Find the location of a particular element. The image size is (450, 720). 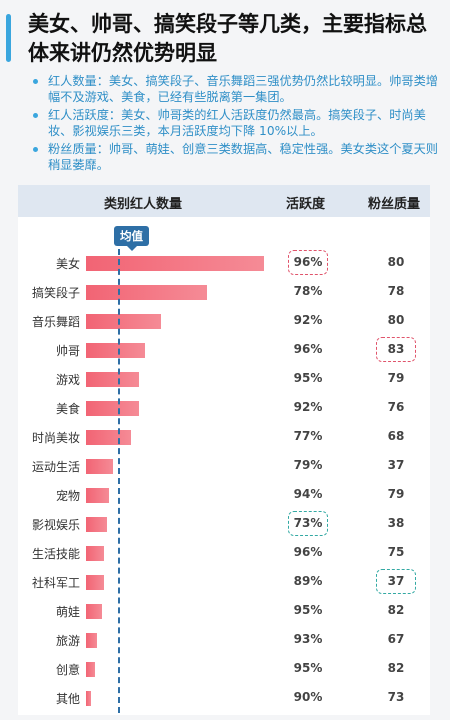

category-label: 创意 is located at coordinates (67, 670).